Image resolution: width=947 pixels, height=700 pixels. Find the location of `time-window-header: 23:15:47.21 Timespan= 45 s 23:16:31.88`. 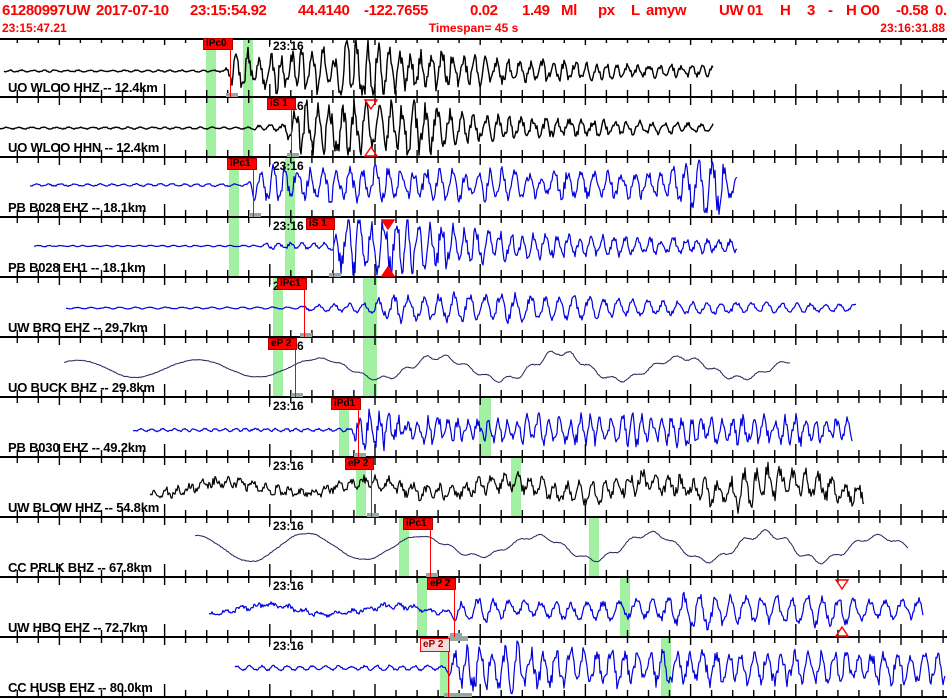

time-window-header: 23:15:47.21 Timespan= 45 s 23:16:31.88 is located at coordinates (473, 29).